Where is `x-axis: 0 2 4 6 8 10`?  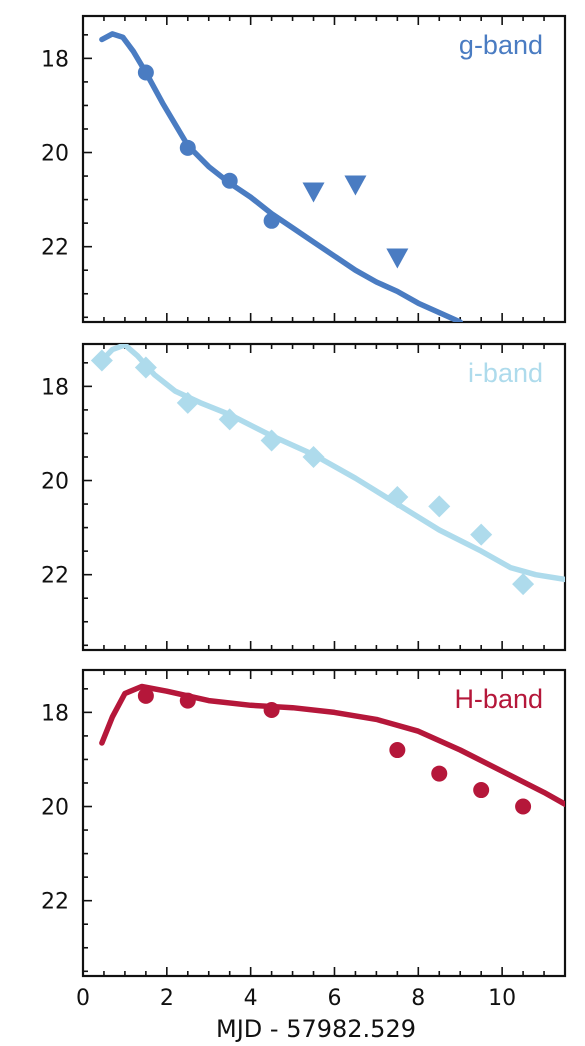 x-axis: 0 2 4 6 8 10 is located at coordinates (296, 998).